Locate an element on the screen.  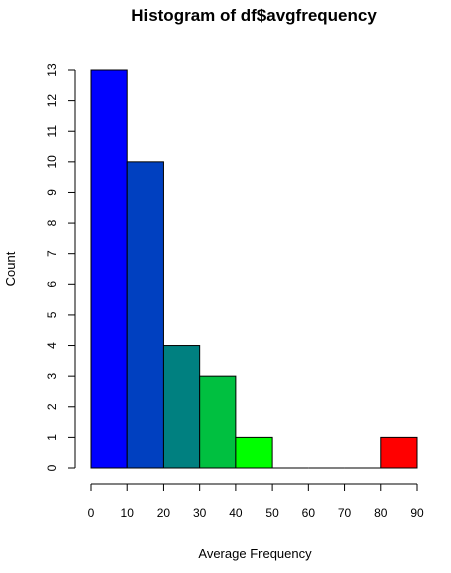
y-tick-label: 0 is located at coordinates (52, 467).